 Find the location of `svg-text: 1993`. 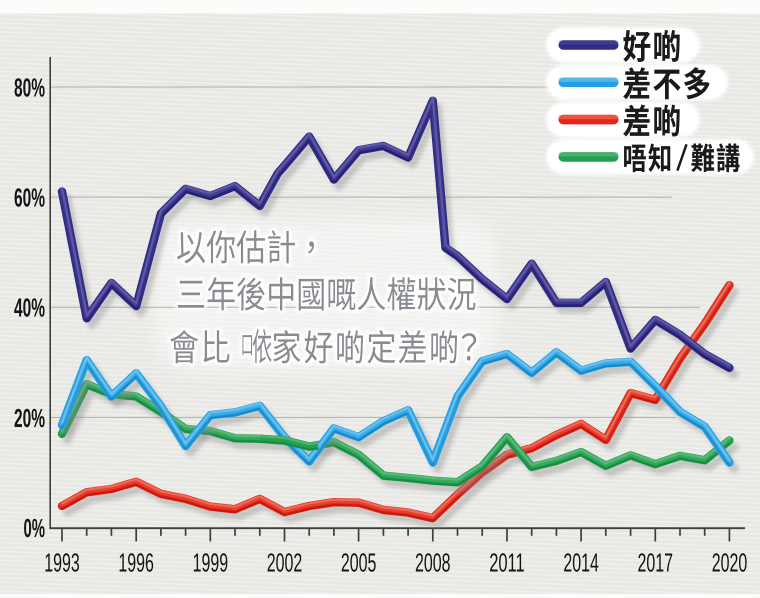

svg-text: 1993 is located at coordinates (61, 563).